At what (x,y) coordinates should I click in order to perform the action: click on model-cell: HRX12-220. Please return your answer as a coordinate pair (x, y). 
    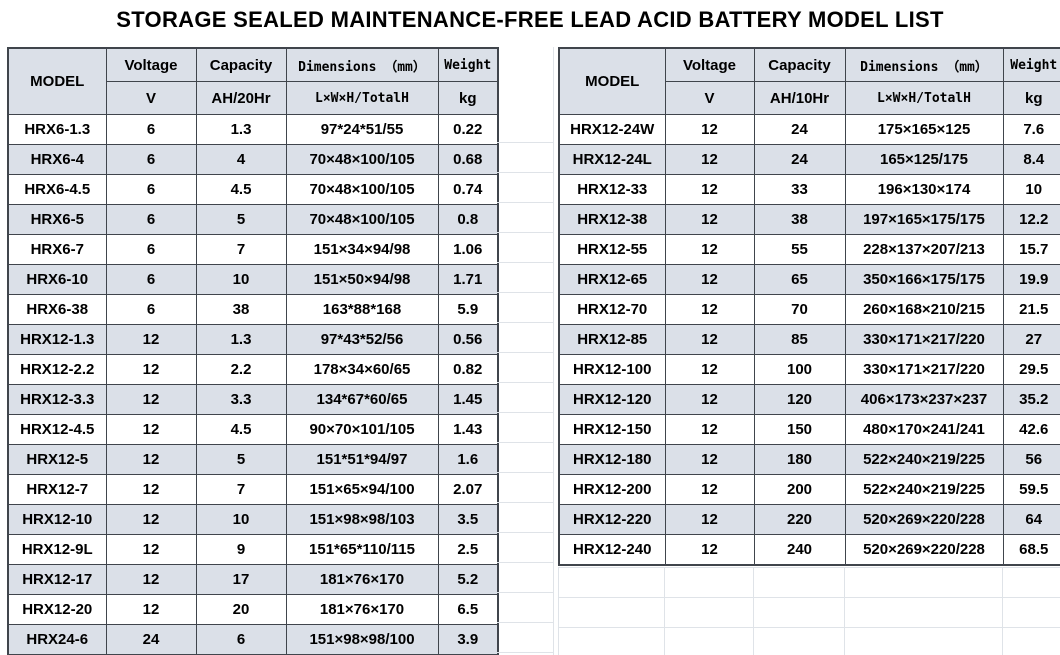
    Looking at the image, I should click on (612, 519).